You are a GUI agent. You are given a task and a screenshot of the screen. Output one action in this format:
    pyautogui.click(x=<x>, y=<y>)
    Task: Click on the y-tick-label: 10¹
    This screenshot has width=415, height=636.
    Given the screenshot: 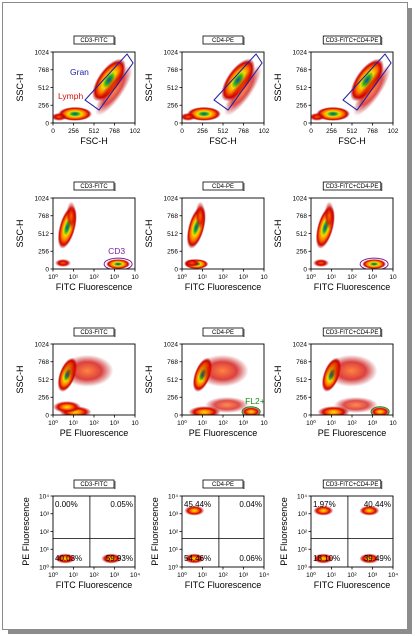 What is the action you would take?
    pyautogui.click(x=45, y=550)
    